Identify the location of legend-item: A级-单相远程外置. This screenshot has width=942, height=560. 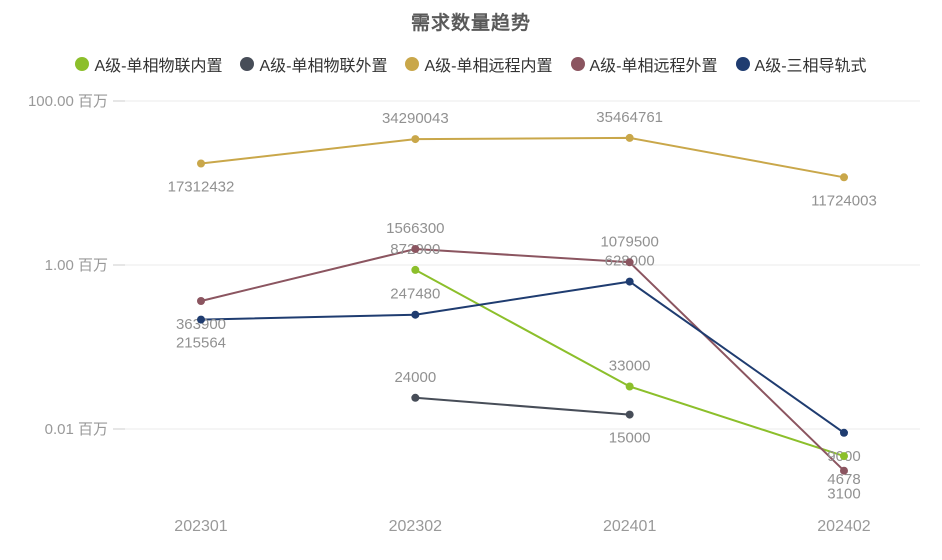
(644, 64).